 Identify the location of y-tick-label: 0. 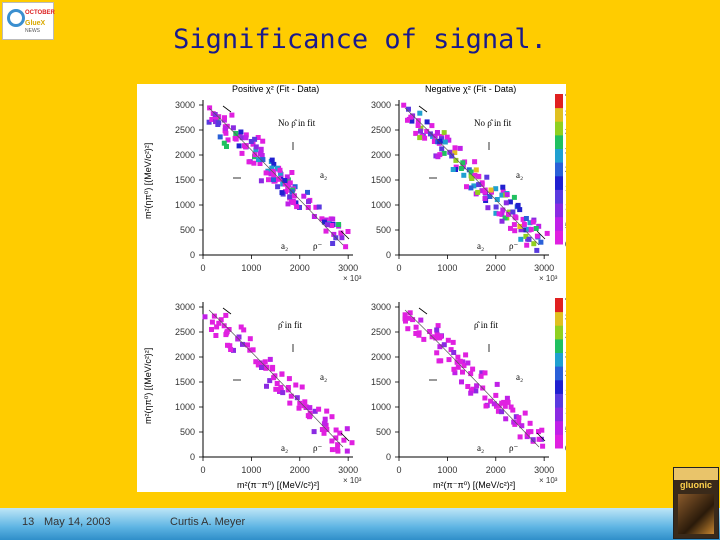
(388, 255).